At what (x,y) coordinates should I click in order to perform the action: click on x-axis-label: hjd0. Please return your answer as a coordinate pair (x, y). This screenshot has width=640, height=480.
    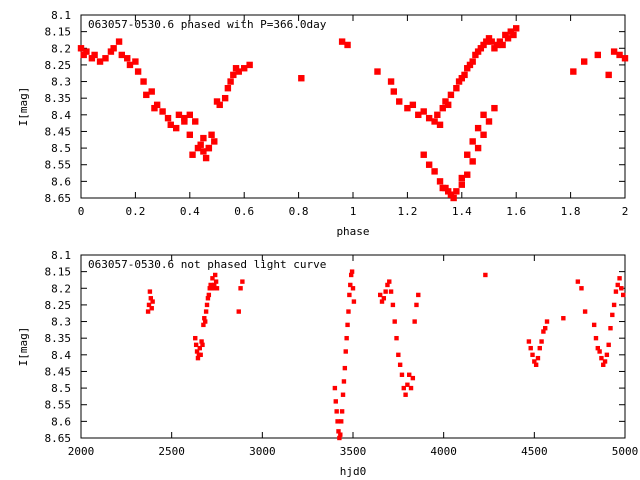
    Looking at the image, I should click on (353, 471).